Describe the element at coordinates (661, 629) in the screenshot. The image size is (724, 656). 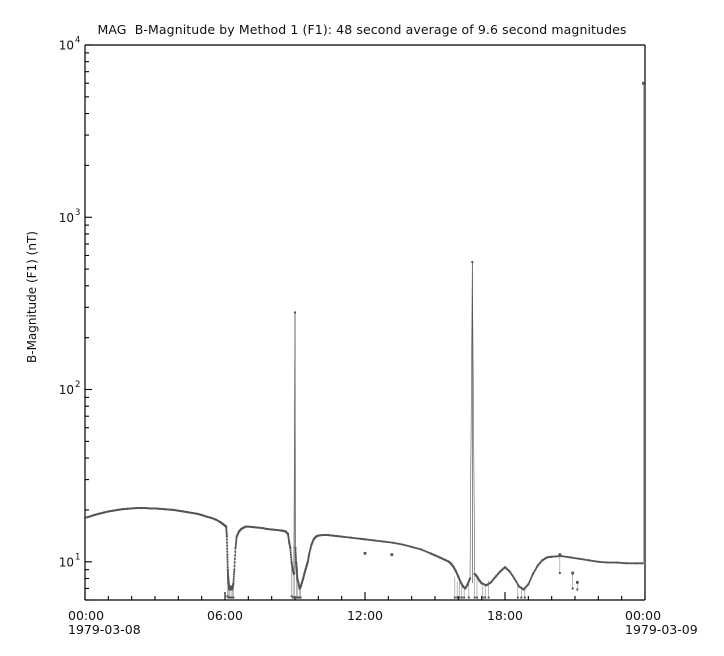
I see `x-tick-date-label: 1979-03-09` at that location.